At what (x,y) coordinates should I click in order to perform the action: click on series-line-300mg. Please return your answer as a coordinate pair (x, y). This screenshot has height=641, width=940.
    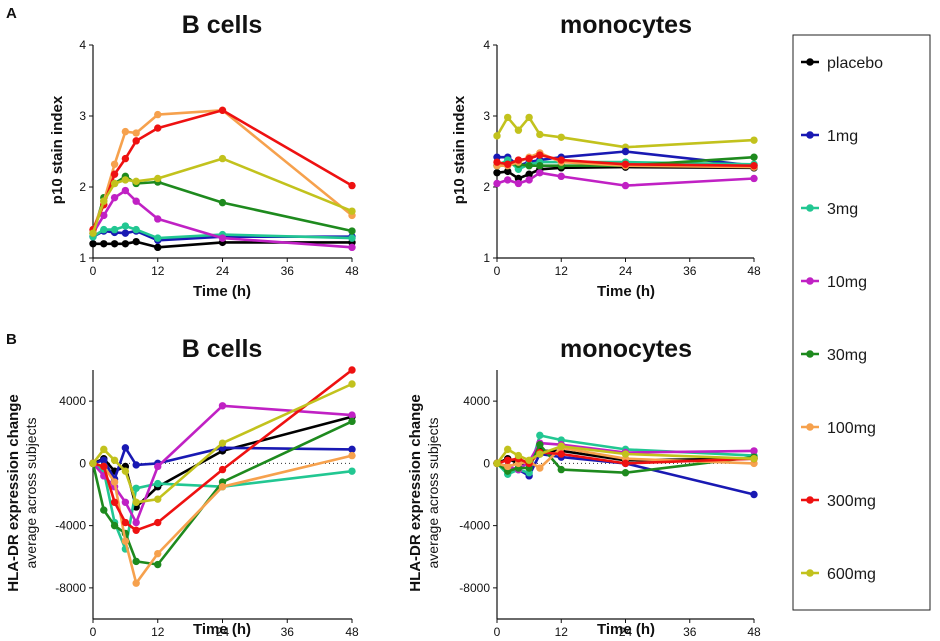
    Looking at the image, I should click on (222, 450).